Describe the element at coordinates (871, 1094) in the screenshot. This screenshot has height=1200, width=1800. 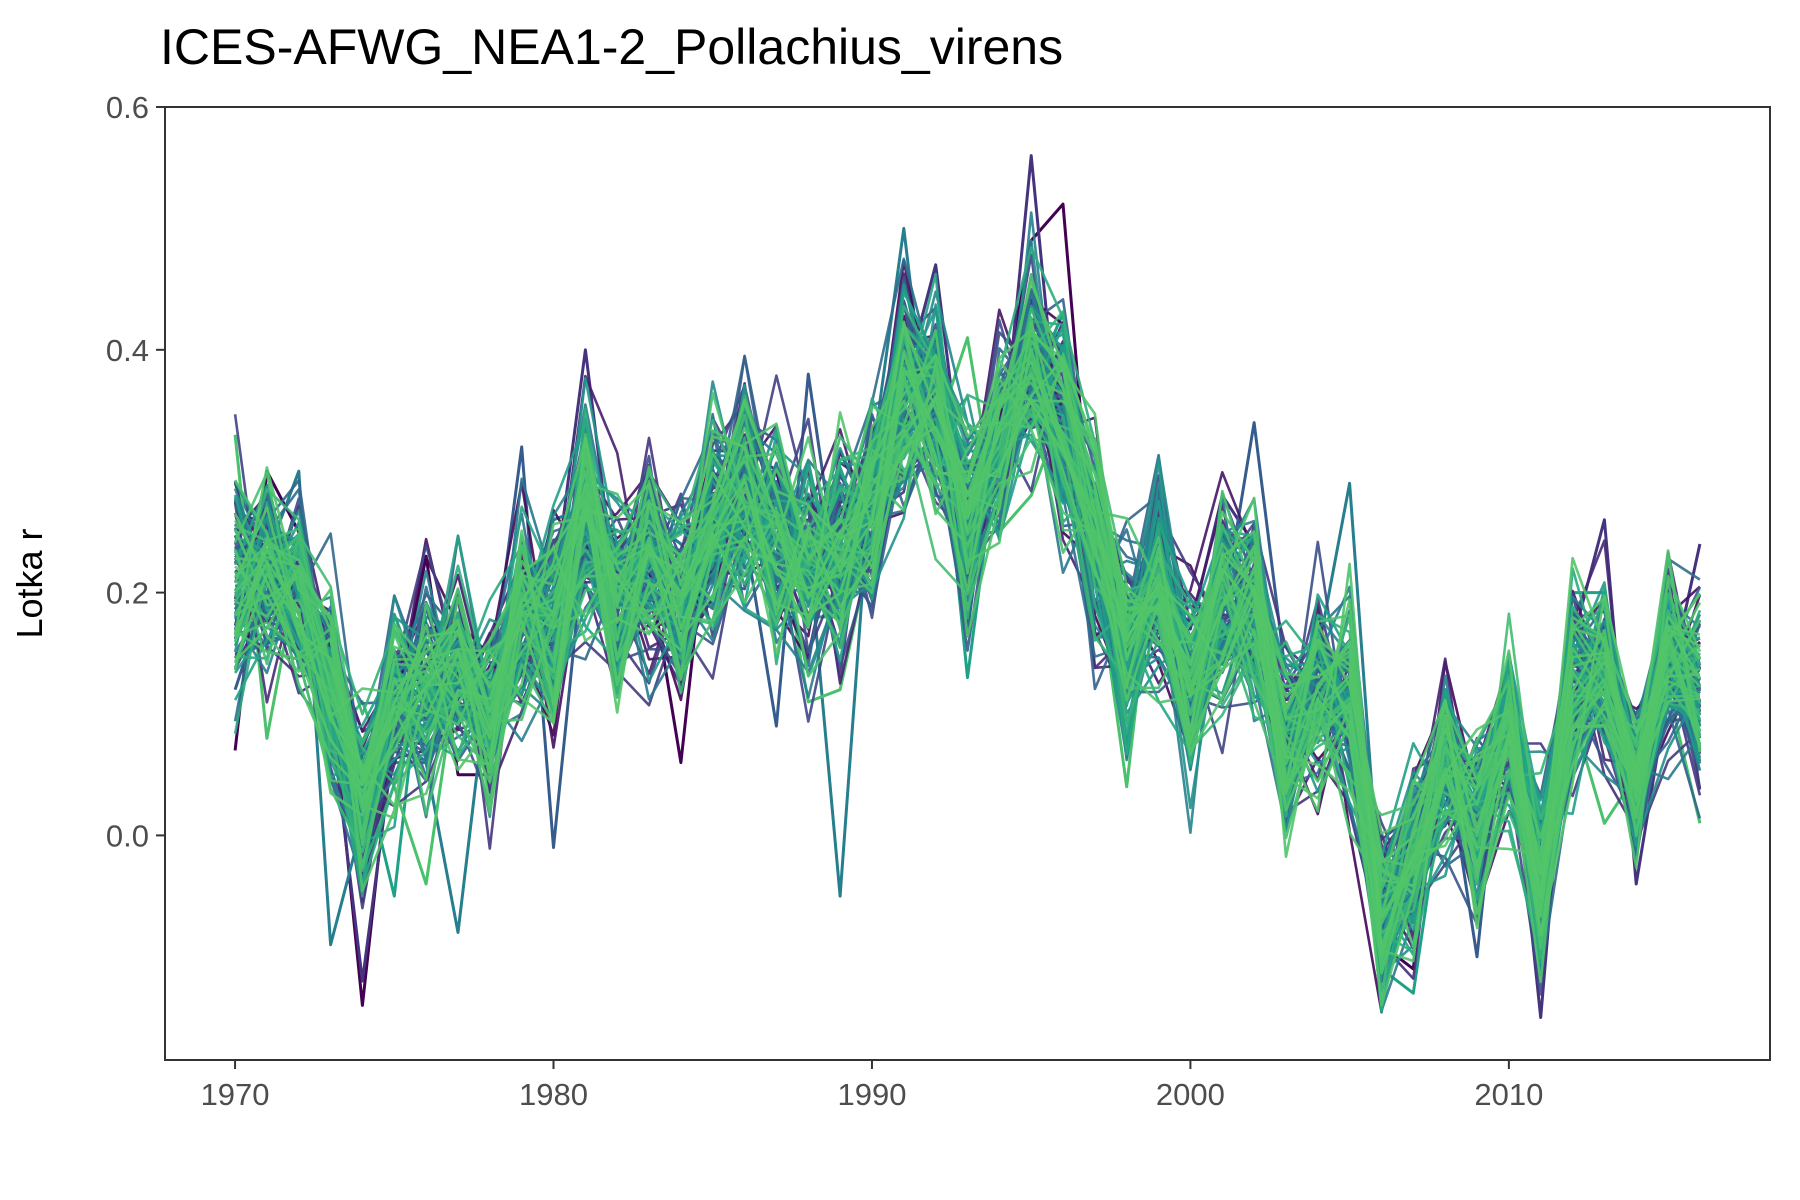
I see `x-tick-label-1990: 1990` at that location.